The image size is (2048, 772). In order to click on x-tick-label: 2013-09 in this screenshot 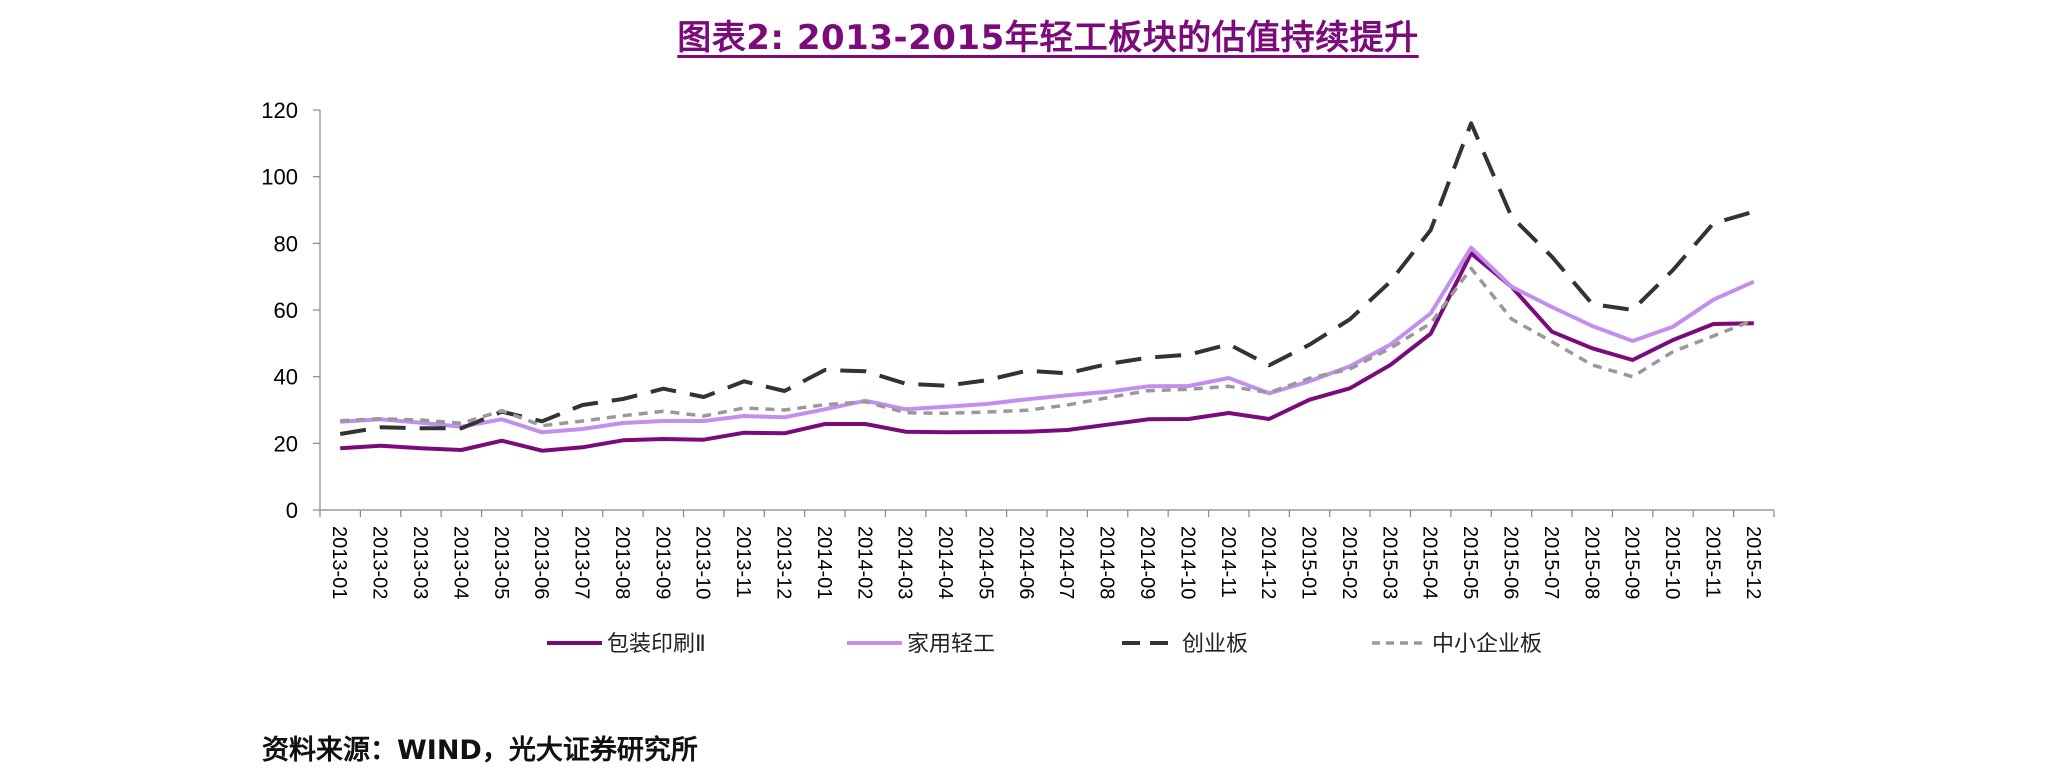, I will do `click(662, 562)`.